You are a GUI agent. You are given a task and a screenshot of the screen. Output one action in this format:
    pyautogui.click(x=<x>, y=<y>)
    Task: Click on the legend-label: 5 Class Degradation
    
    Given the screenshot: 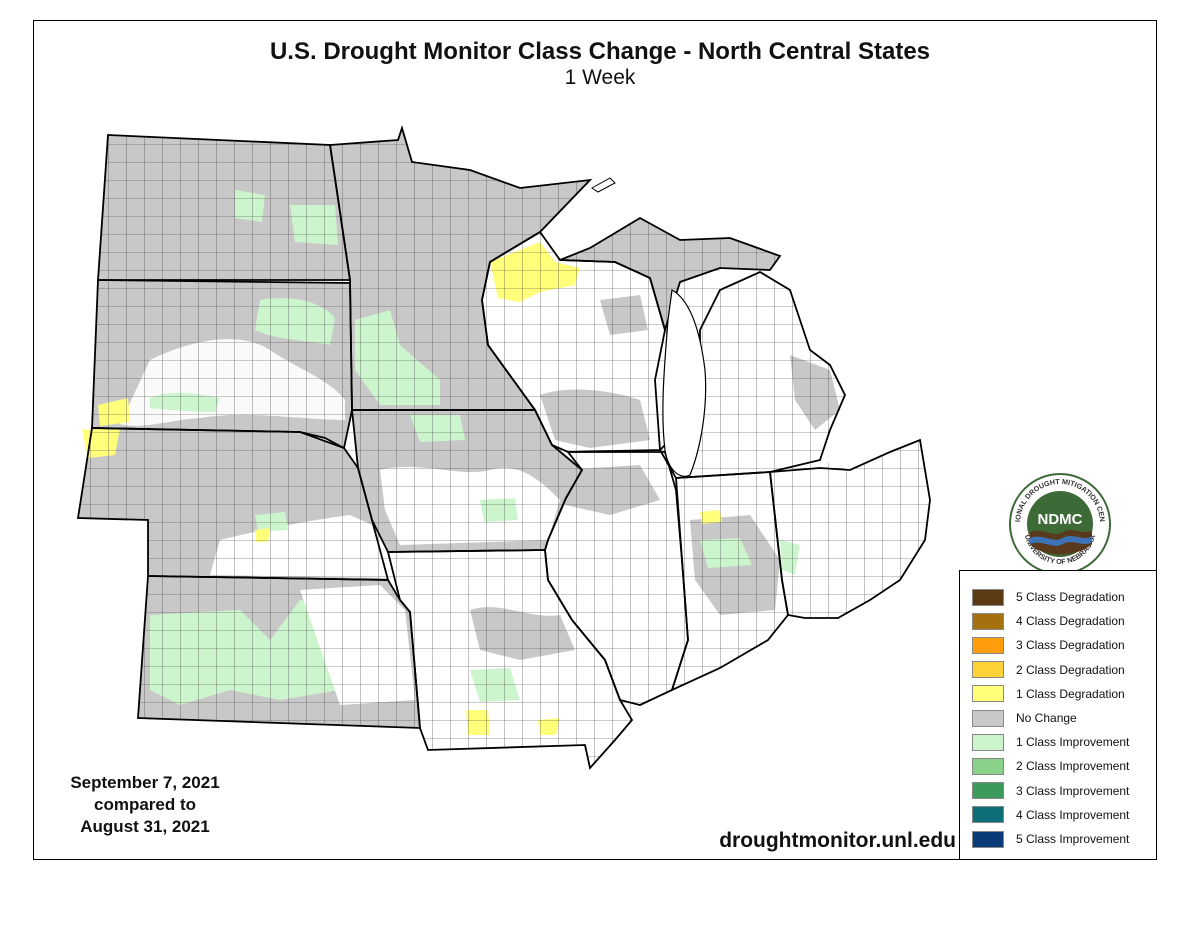 What is the action you would take?
    pyautogui.click(x=1070, y=597)
    